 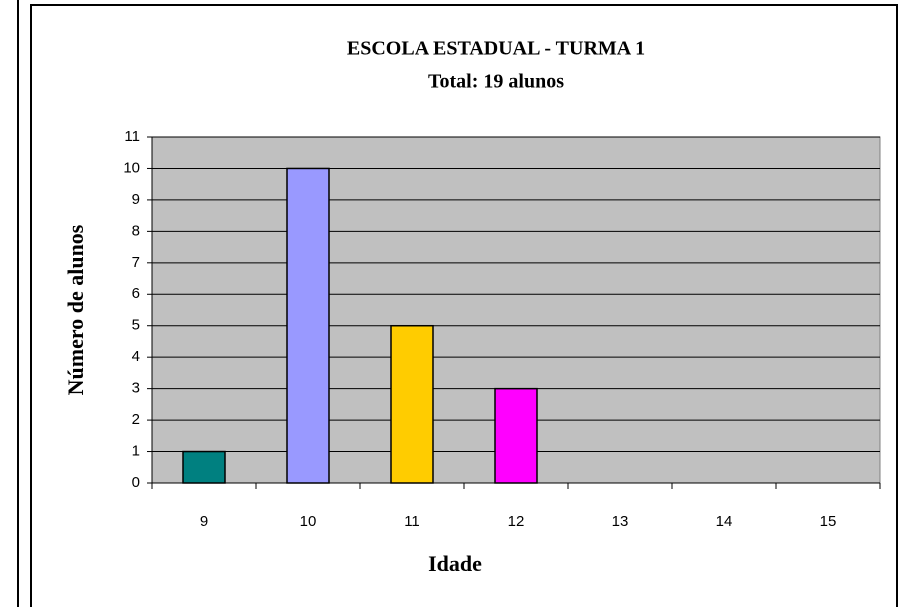 I want to click on y-tick-label: 2, so click(x=136, y=419).